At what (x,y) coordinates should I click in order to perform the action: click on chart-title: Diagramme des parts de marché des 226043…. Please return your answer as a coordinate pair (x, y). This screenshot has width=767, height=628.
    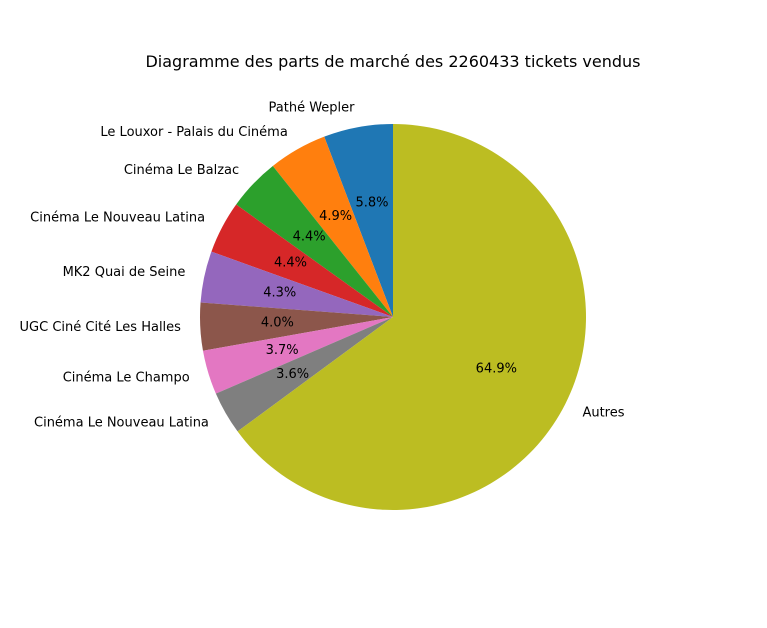
    Looking at the image, I should click on (392, 61).